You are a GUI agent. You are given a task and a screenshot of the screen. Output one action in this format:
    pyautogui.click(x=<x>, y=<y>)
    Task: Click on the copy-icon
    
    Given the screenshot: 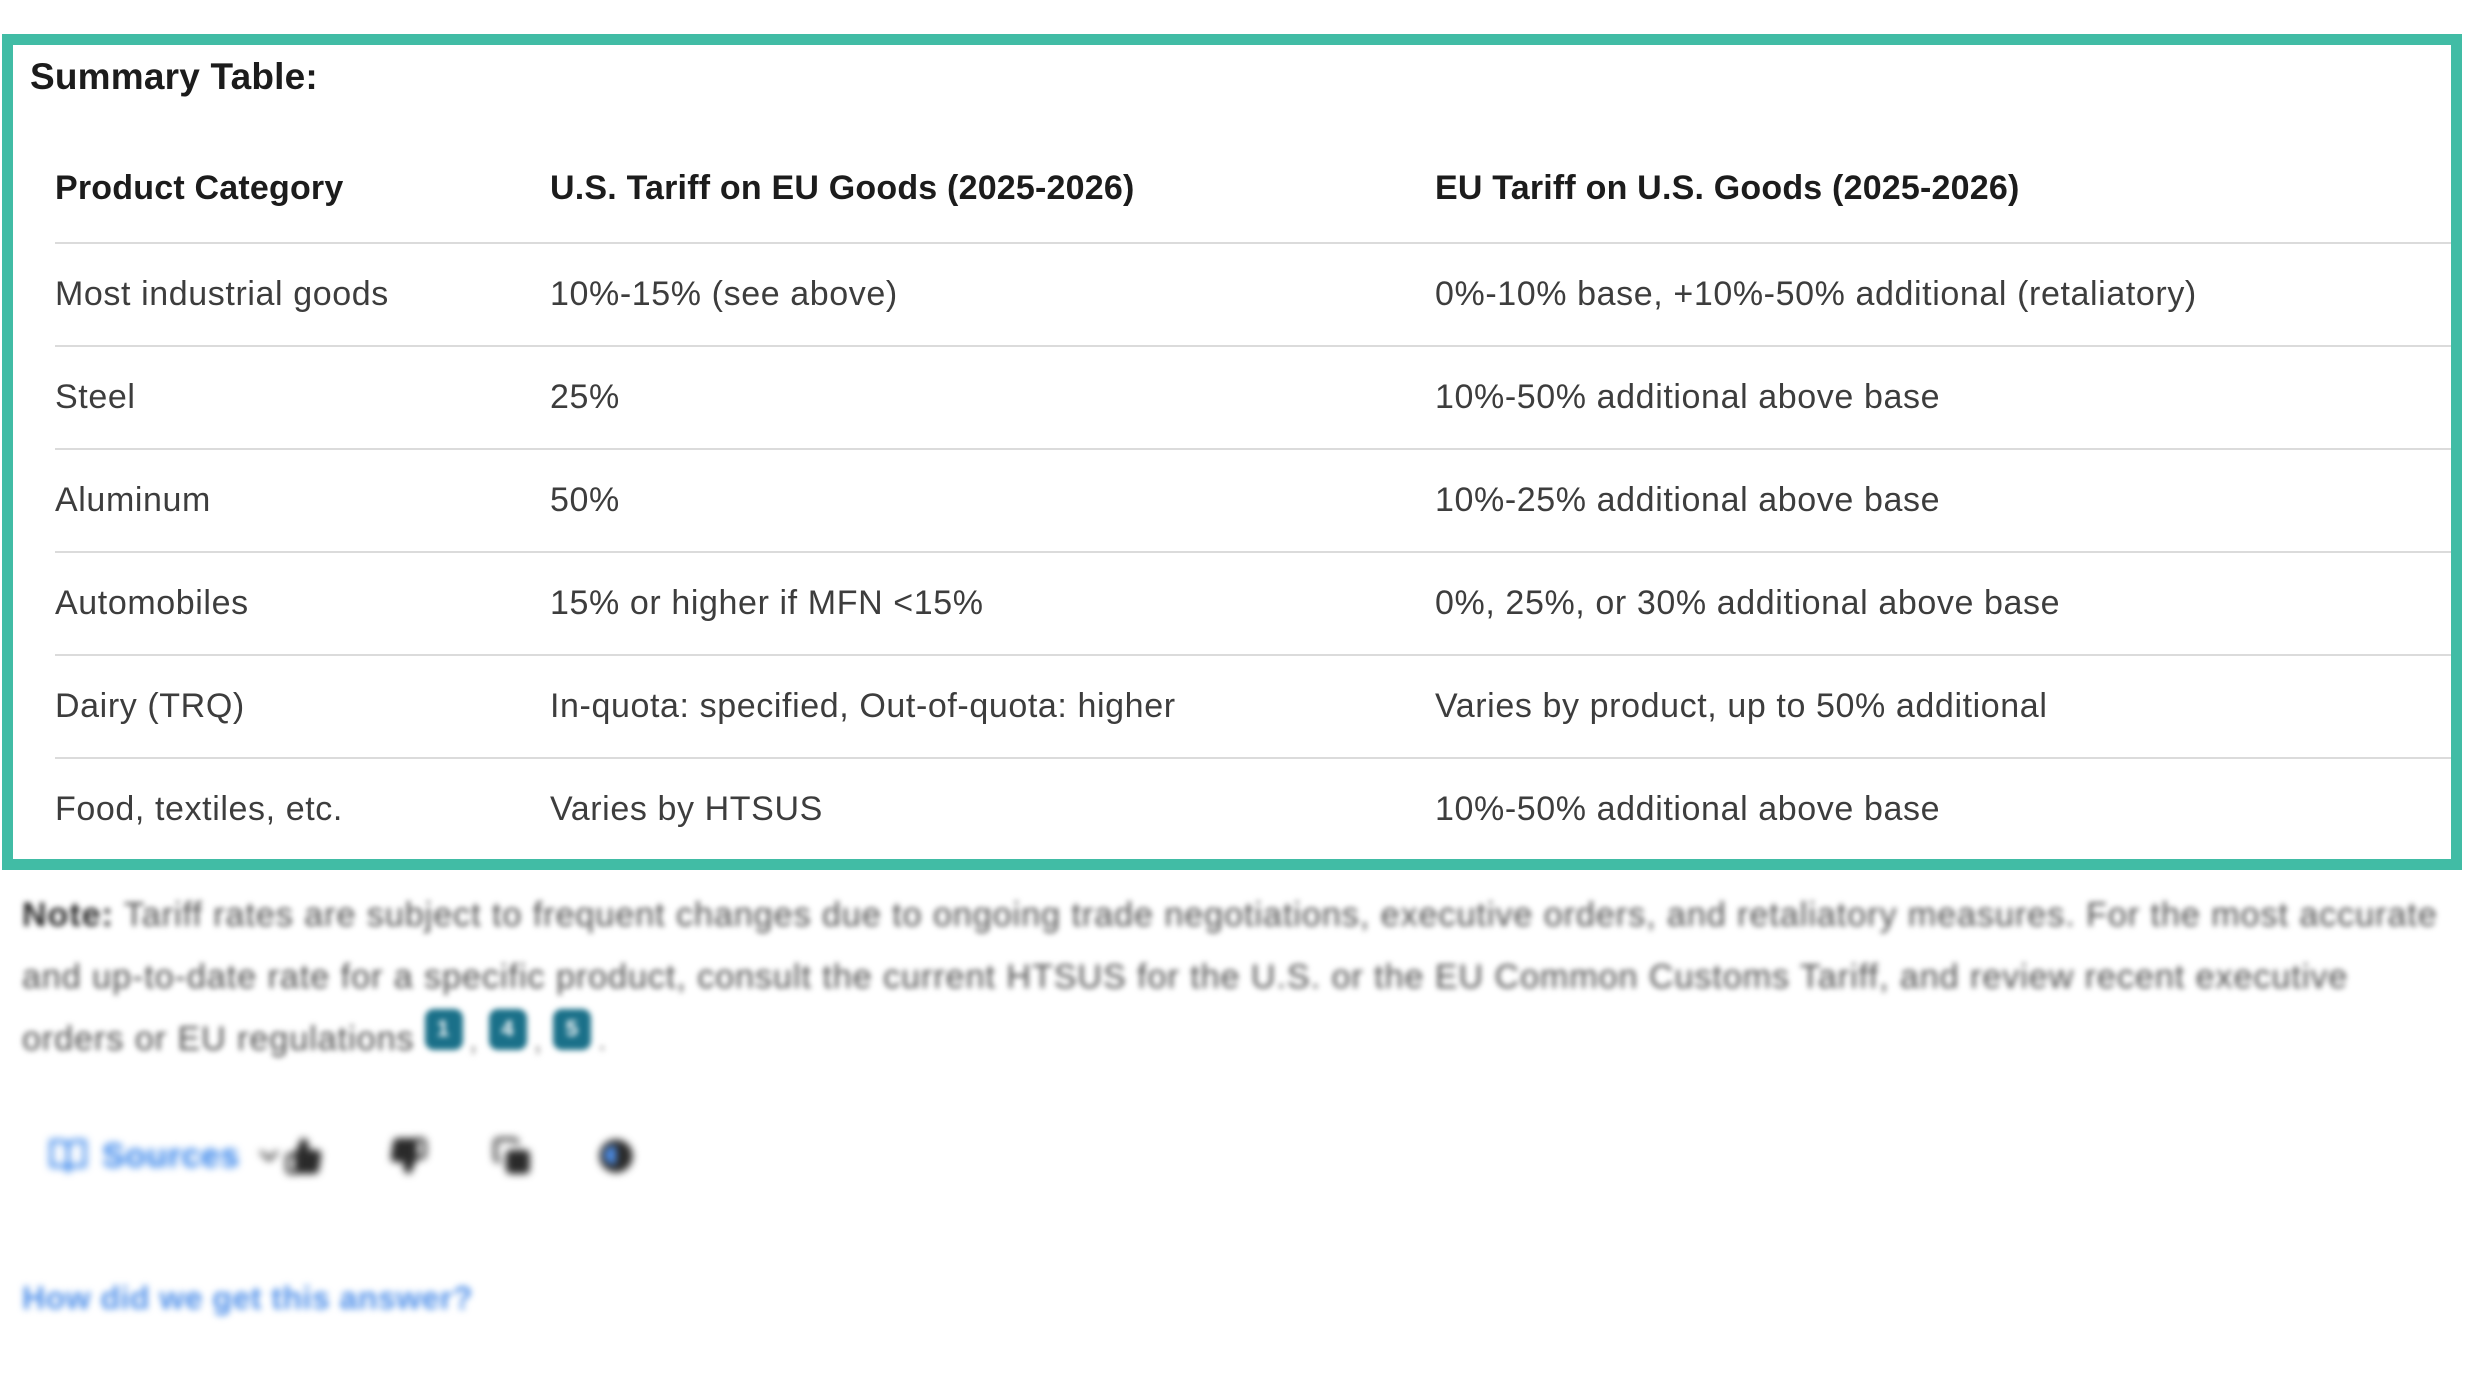 What is the action you would take?
    pyautogui.click(x=513, y=1156)
    